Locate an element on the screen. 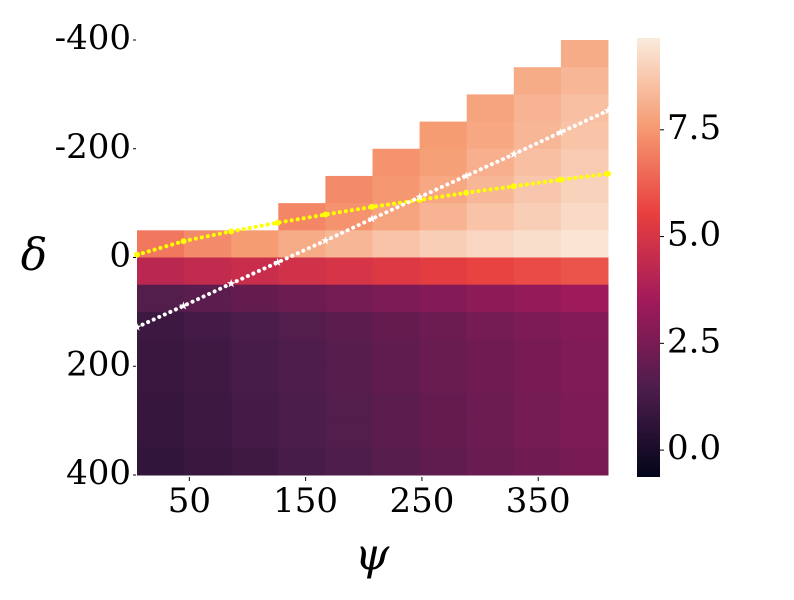 This screenshot has height=600, width=794. colorbar-tick-label: 7.5 is located at coordinates (694, 128).